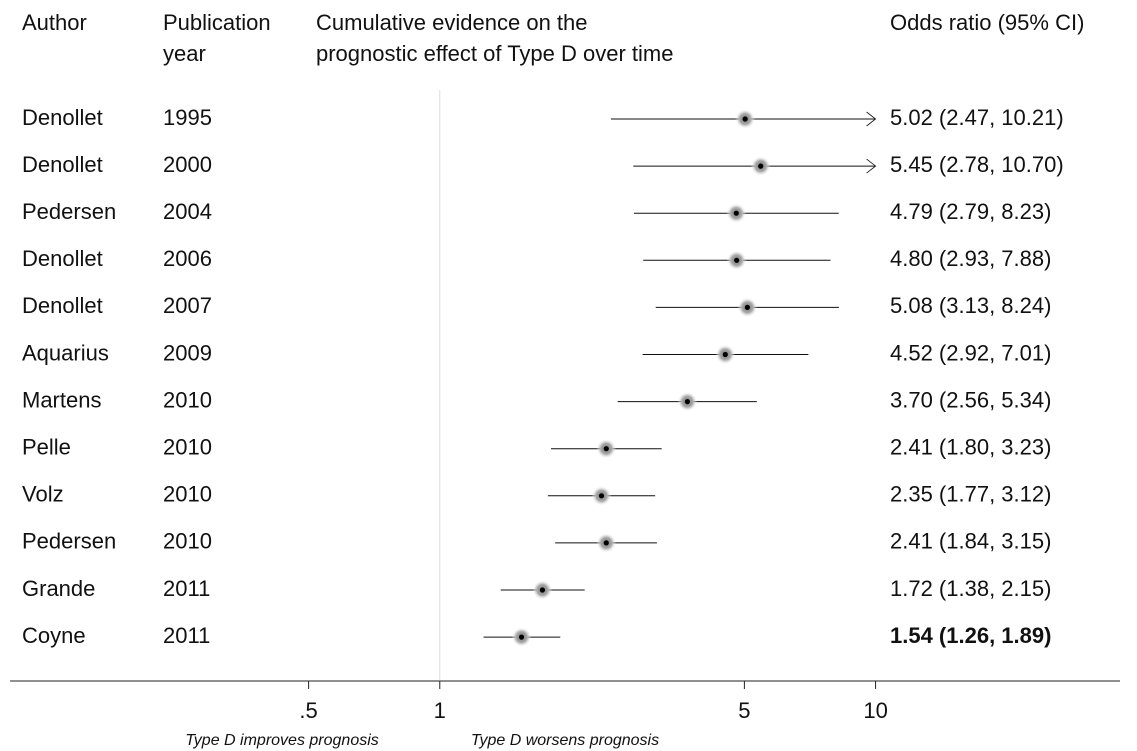  I want to click on value-label: 5.08 (3.13, 8.24), so click(970, 305).